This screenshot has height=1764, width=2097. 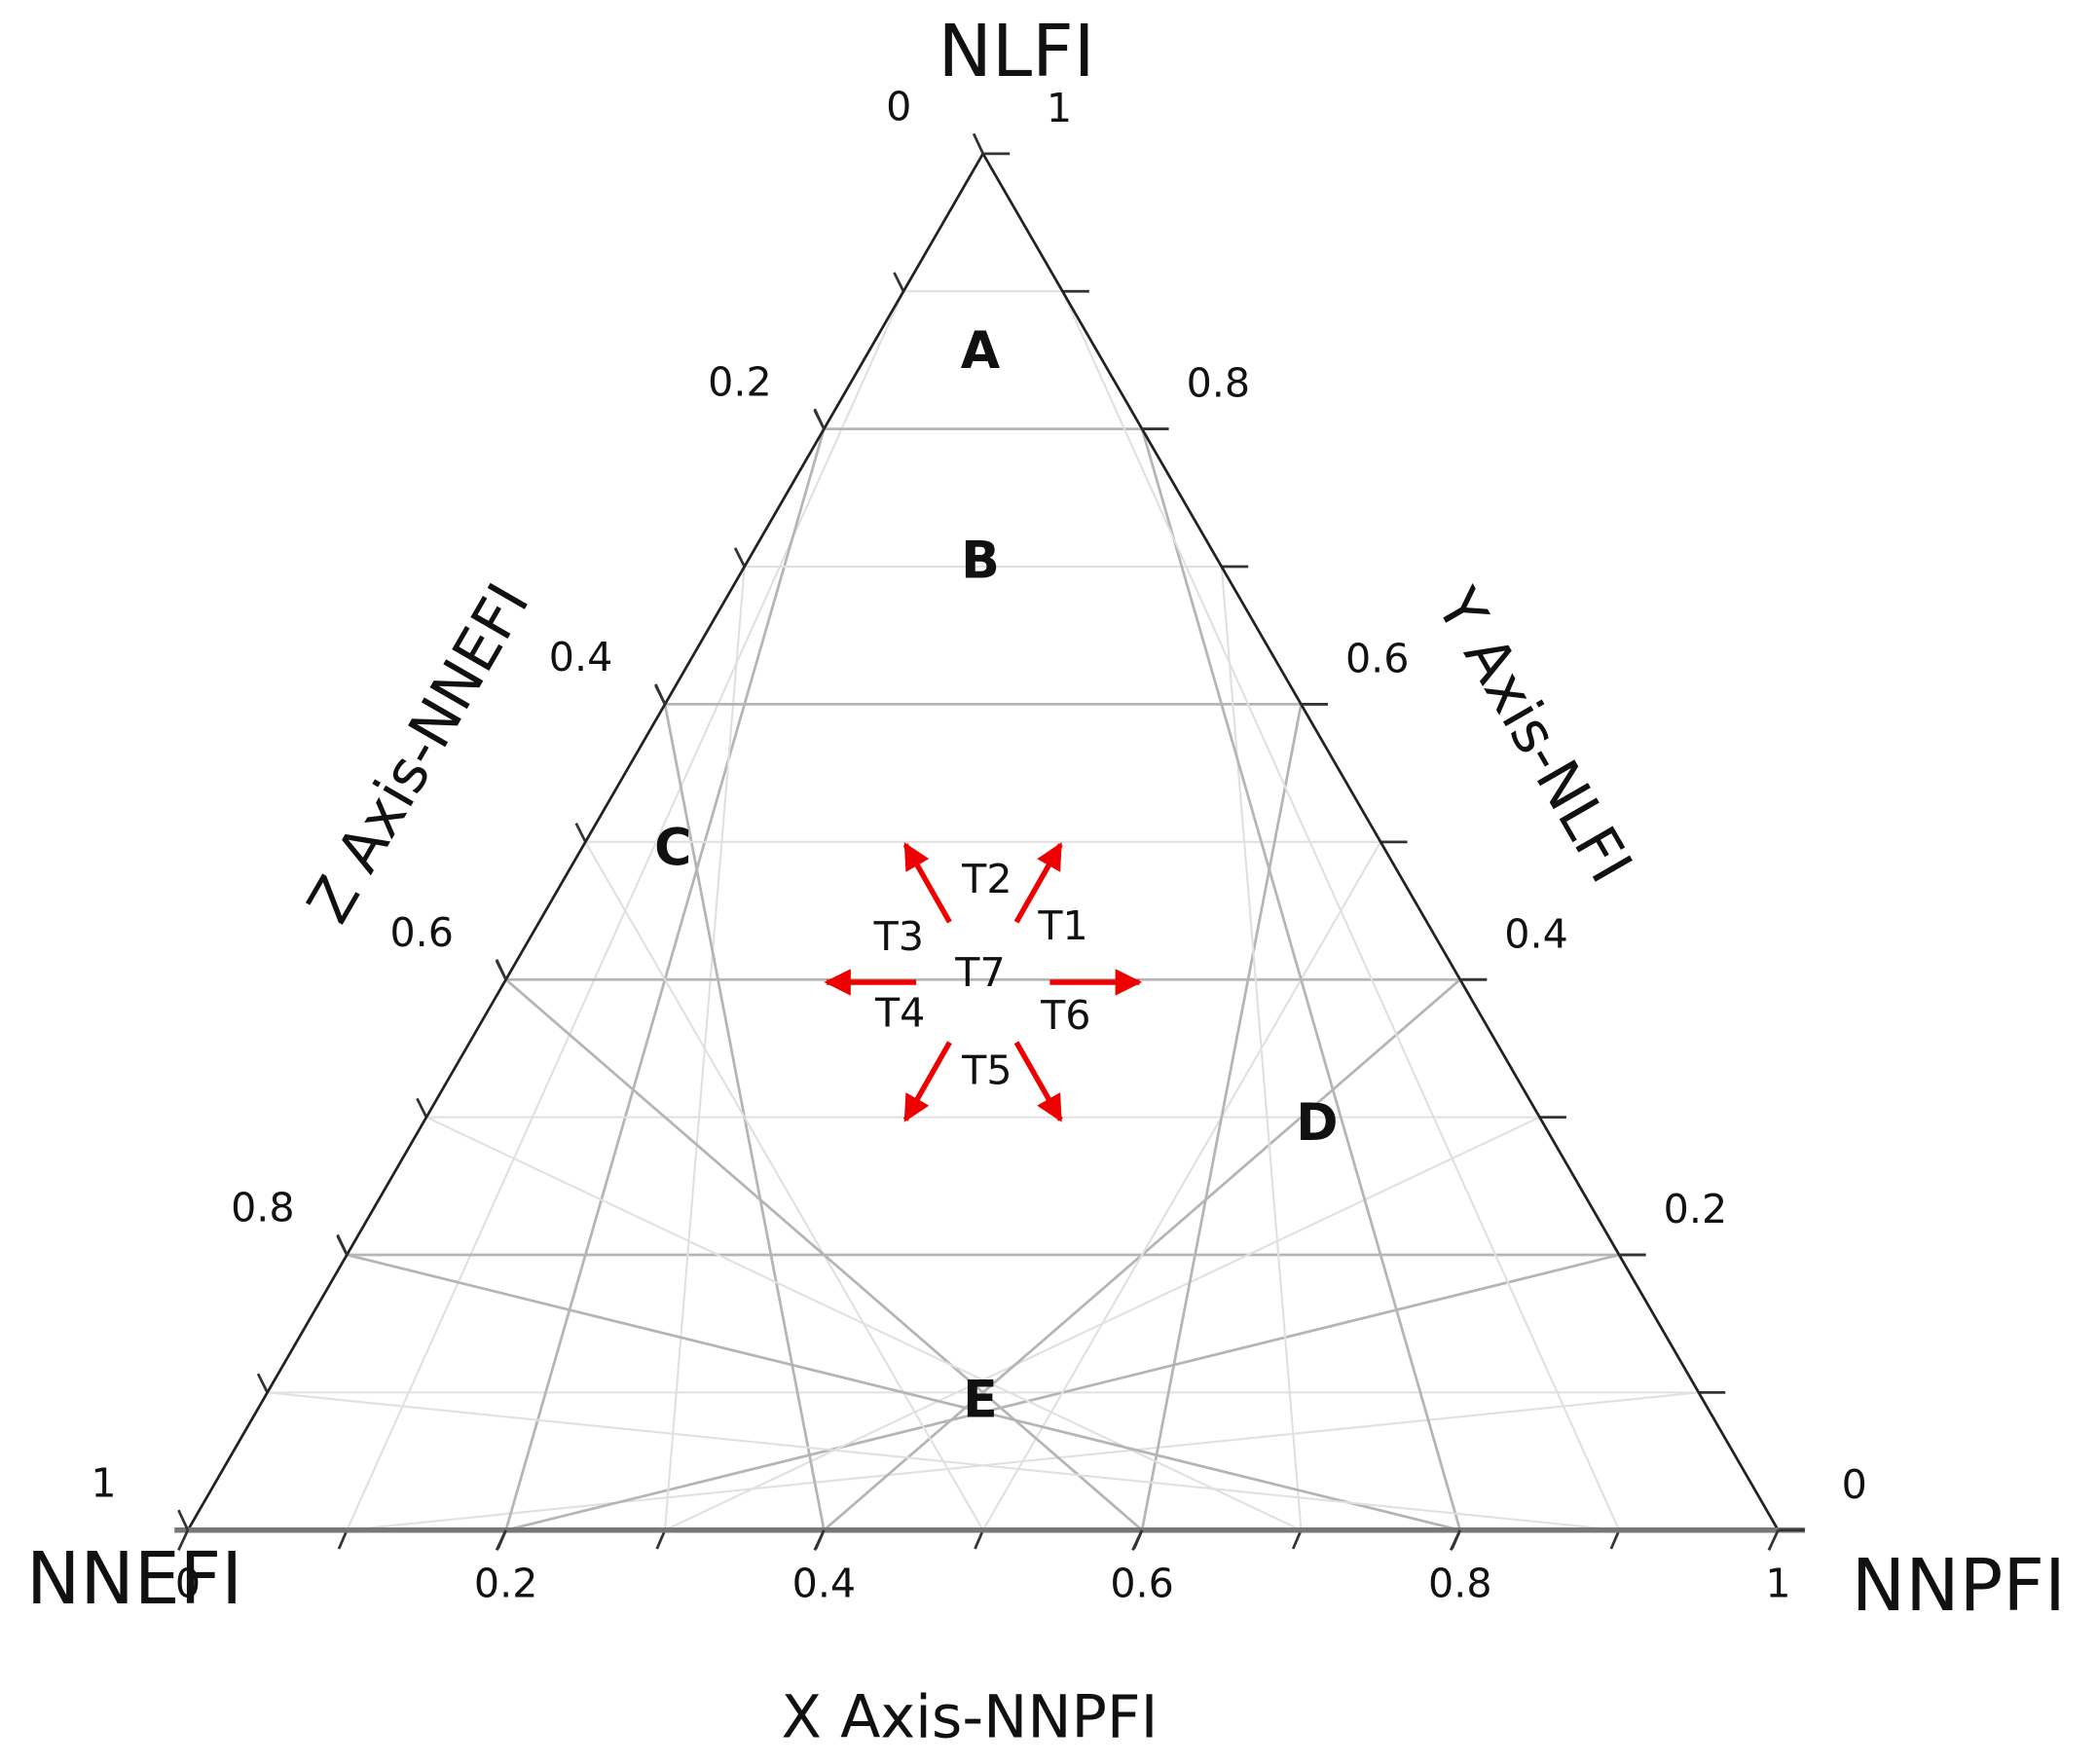 What do you see at coordinates (672, 848) in the screenshot?
I see `region-label: C` at bounding box center [672, 848].